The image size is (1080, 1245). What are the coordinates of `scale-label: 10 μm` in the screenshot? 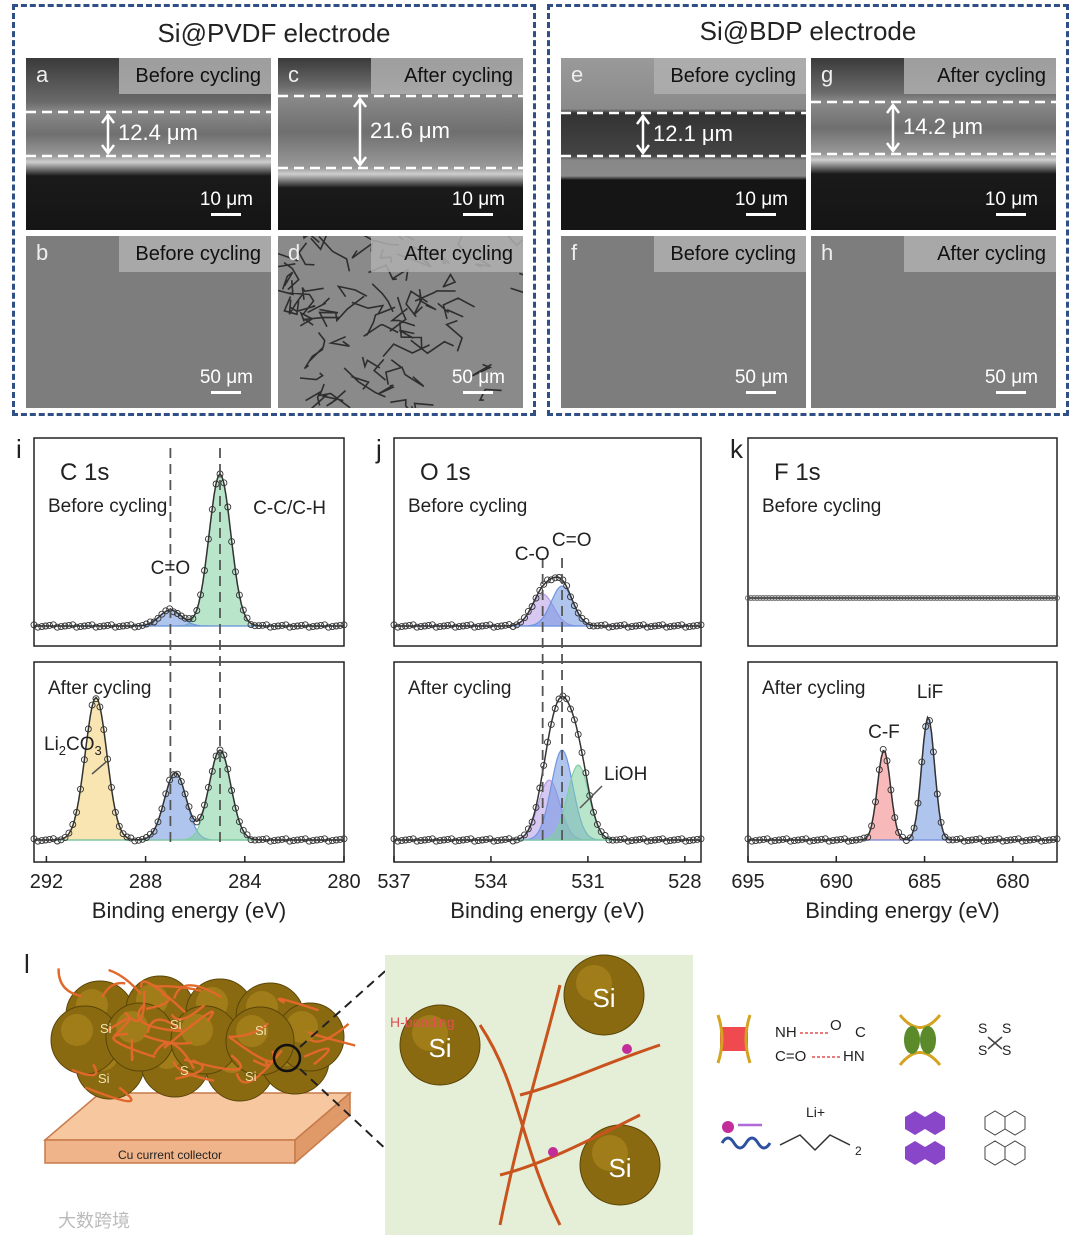 It's located at (478, 199).